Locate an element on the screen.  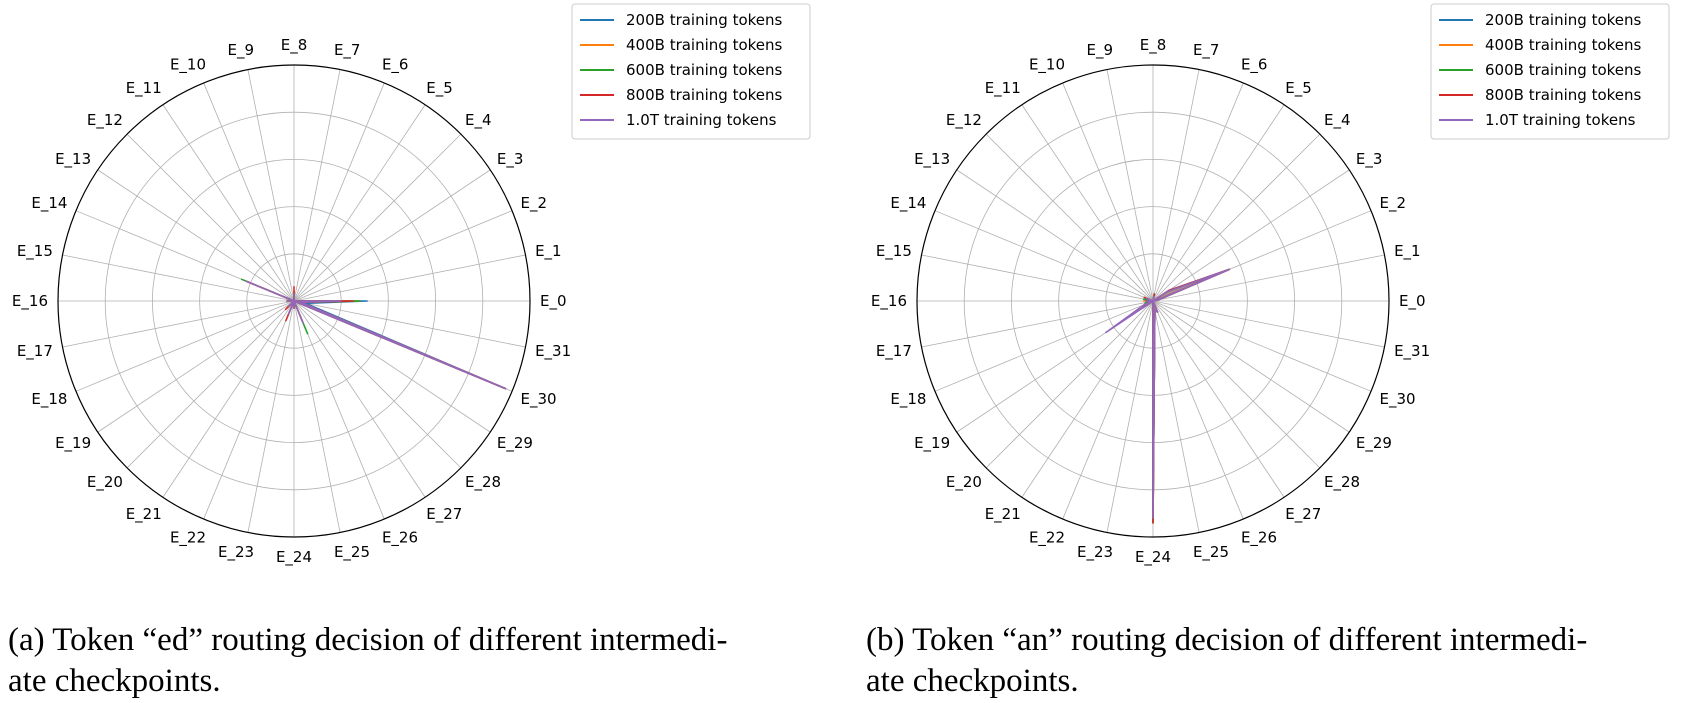
expert-tick-label: E_5 is located at coordinates (439, 88).